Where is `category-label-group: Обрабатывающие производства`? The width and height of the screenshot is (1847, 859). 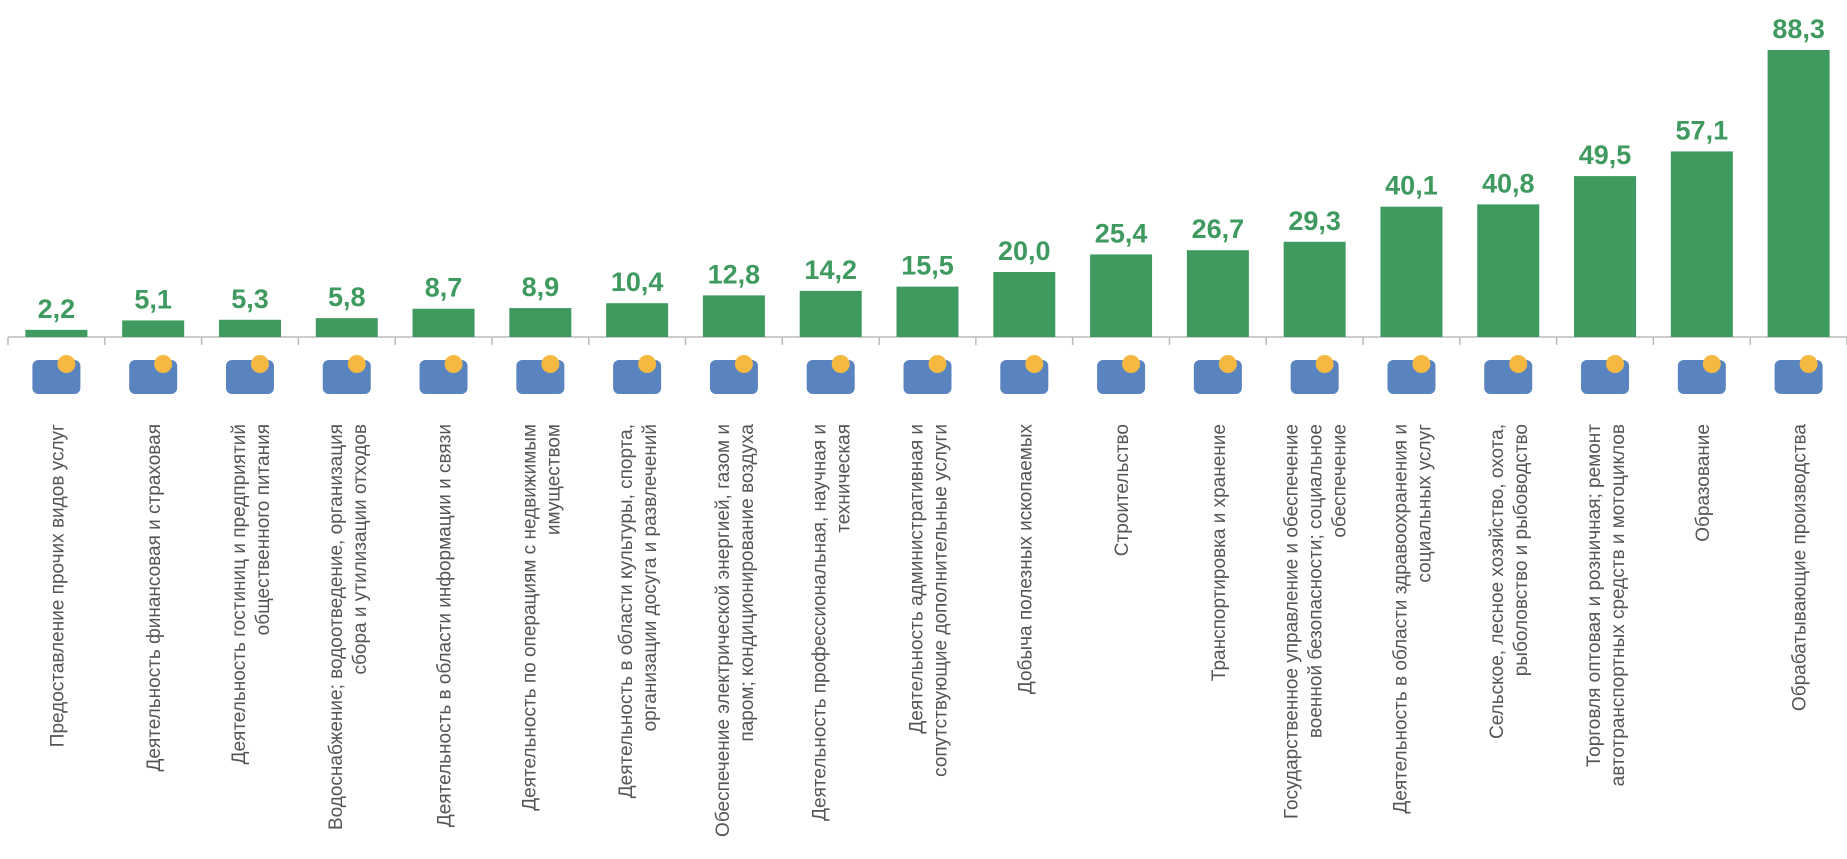
category-label-group: Обрабатывающие производства is located at coordinates (1800, 567).